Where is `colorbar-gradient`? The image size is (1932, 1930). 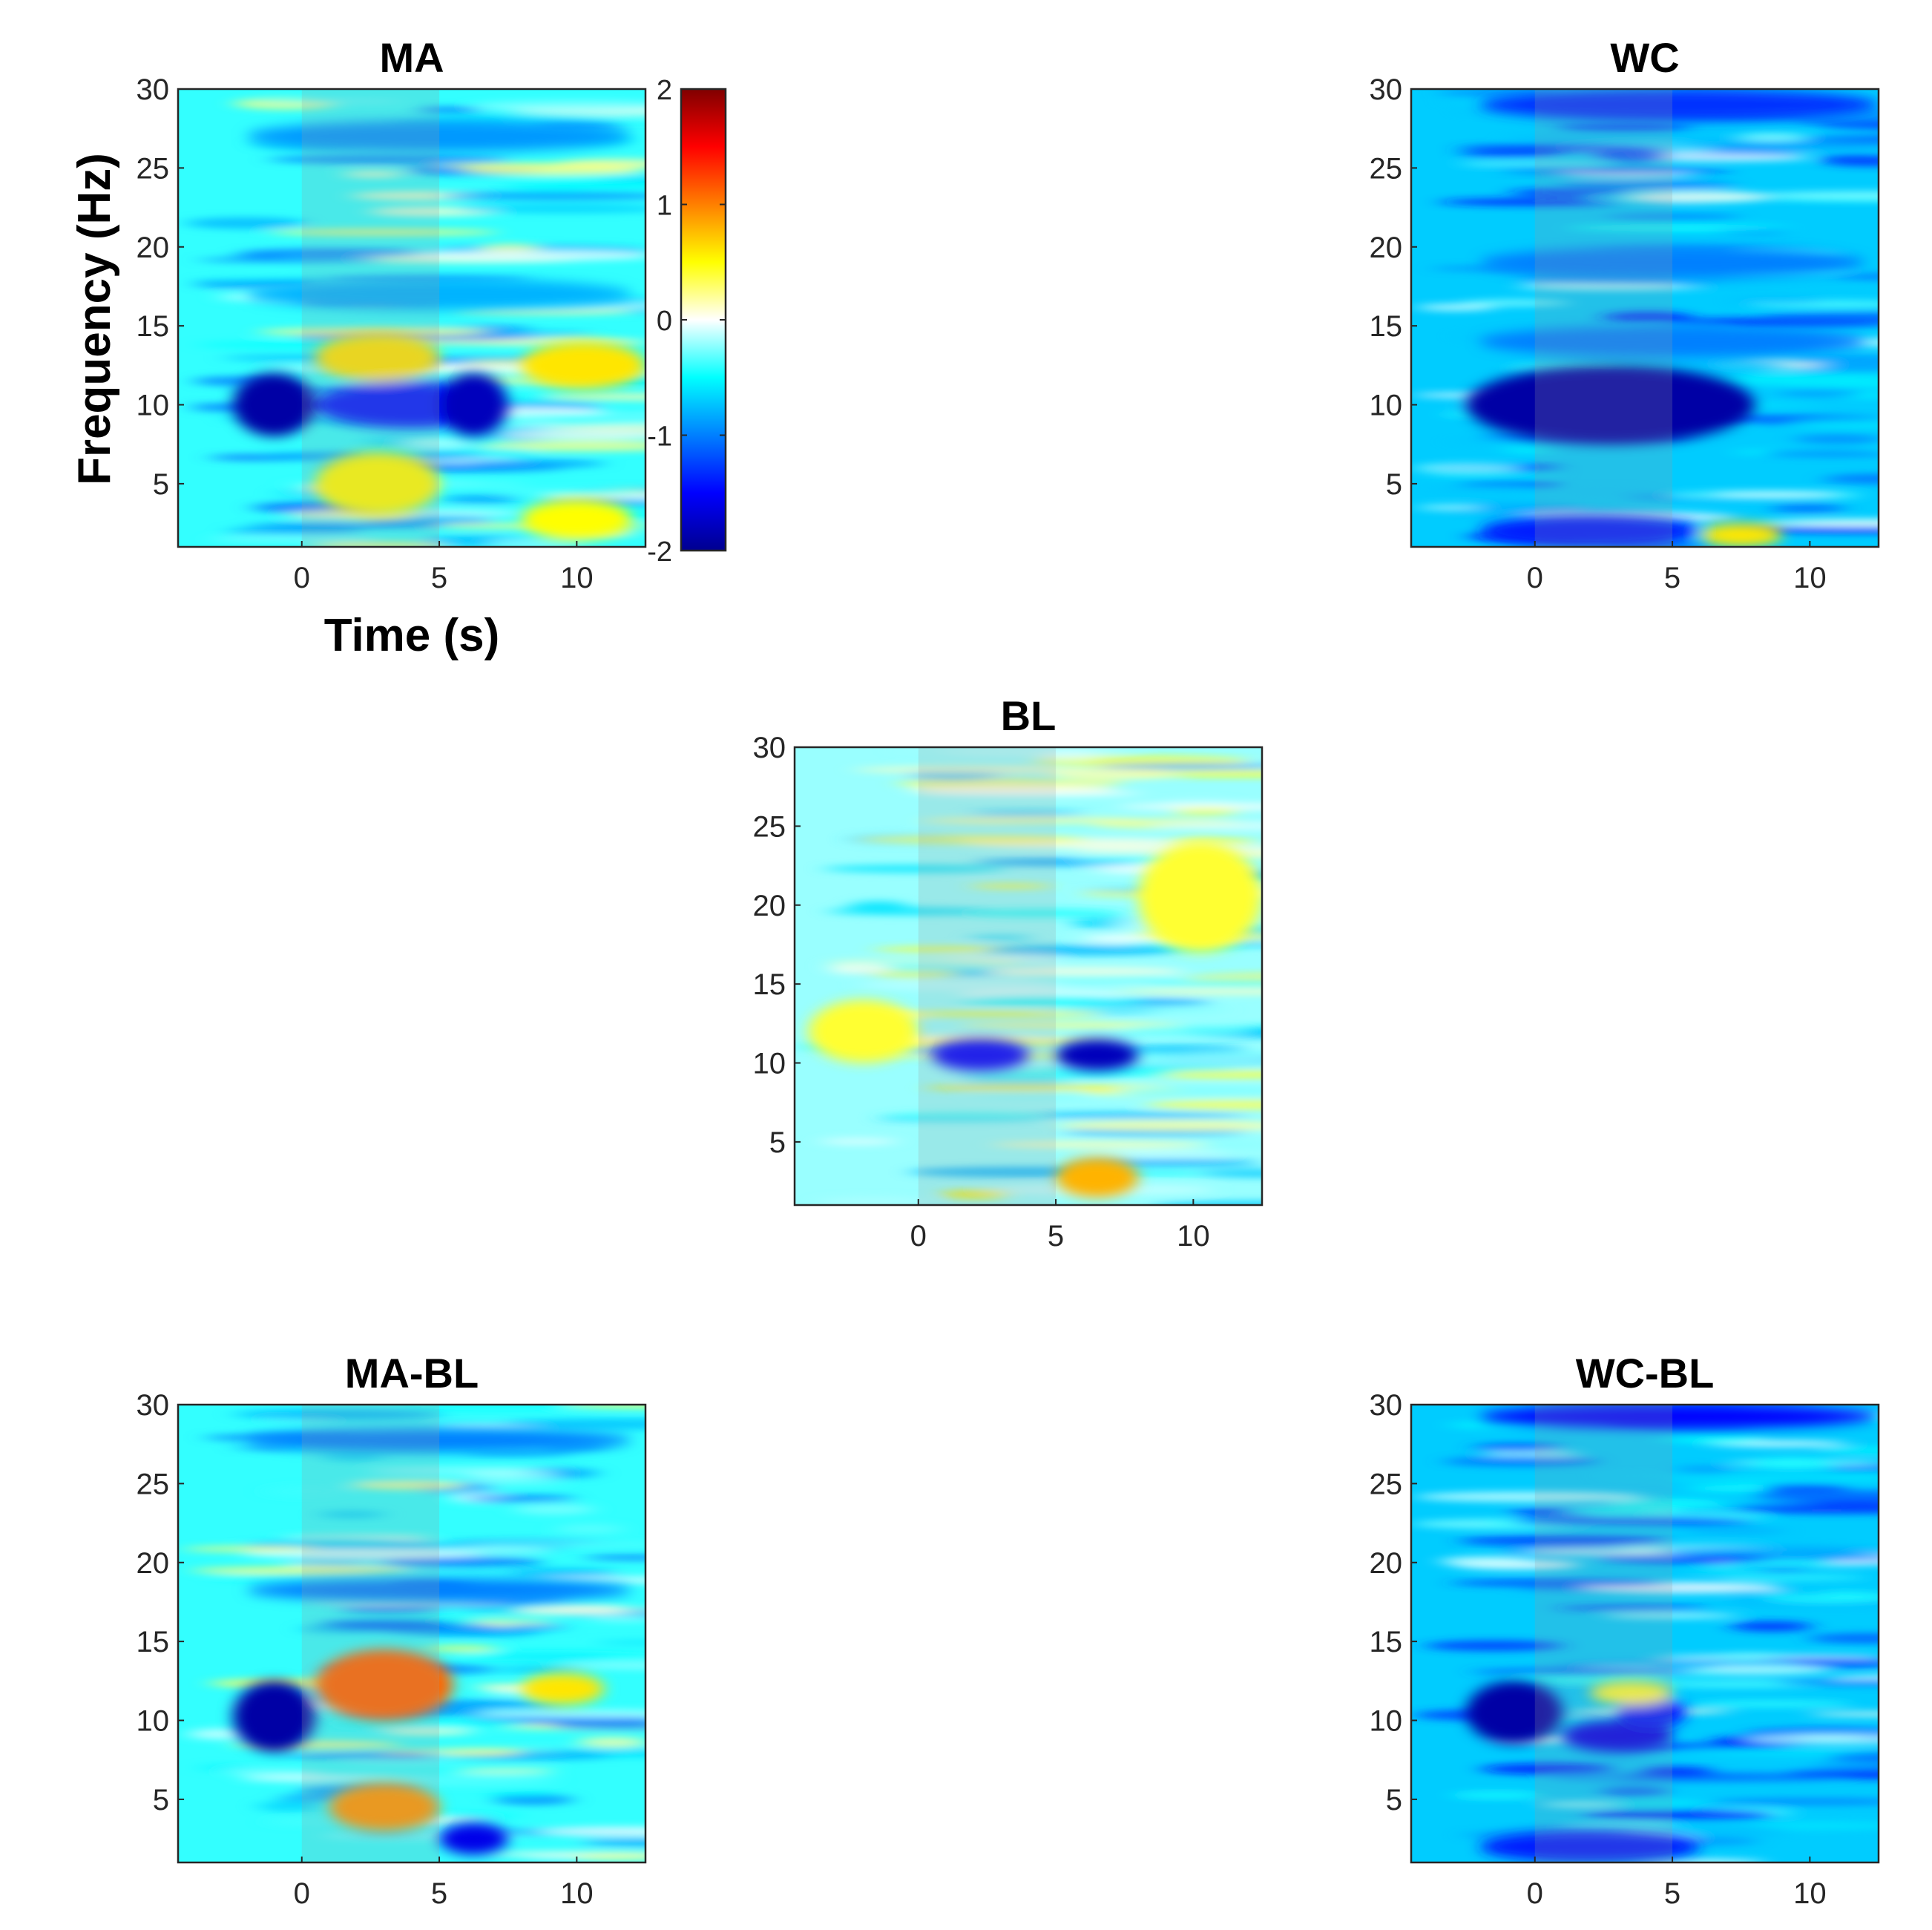
colorbar-gradient is located at coordinates (703, 320).